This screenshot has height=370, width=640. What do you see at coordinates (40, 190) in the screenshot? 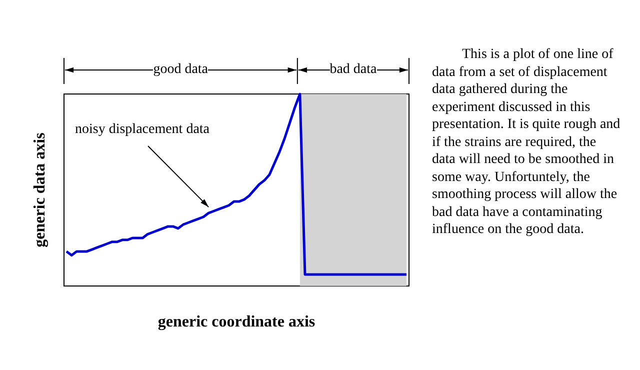
I see `y-axis-title: generic data axis` at bounding box center [40, 190].